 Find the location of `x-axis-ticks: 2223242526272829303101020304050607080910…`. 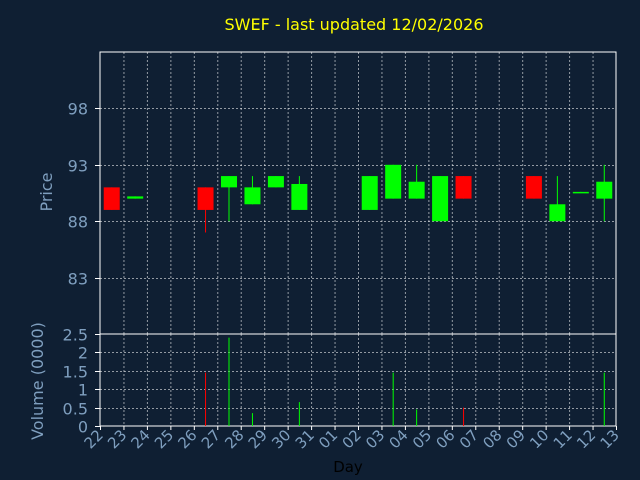

x-axis-ticks: 2223242526272829303101020304050607080910… is located at coordinates (352, 439).